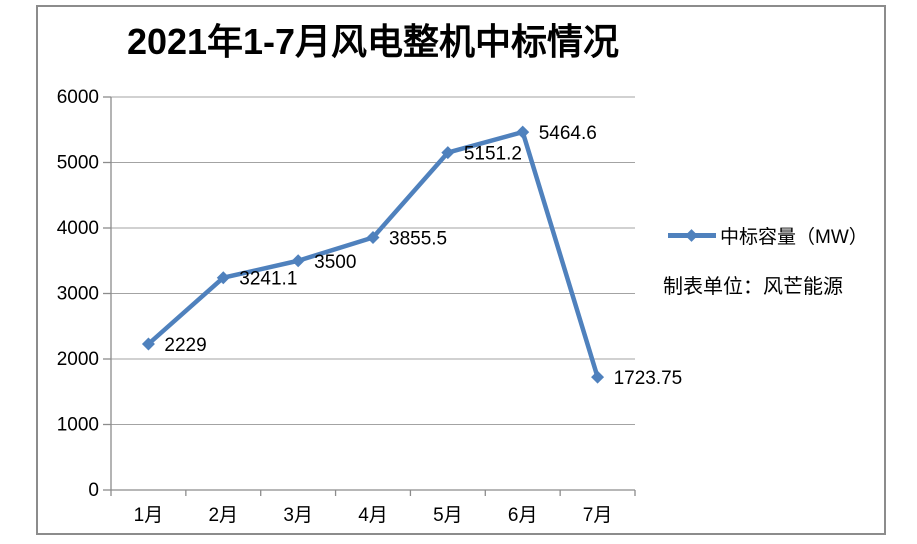 This screenshot has width=917, height=544. Describe the element at coordinates (448, 515) in the screenshot. I see `x-category-label: 5月` at that location.